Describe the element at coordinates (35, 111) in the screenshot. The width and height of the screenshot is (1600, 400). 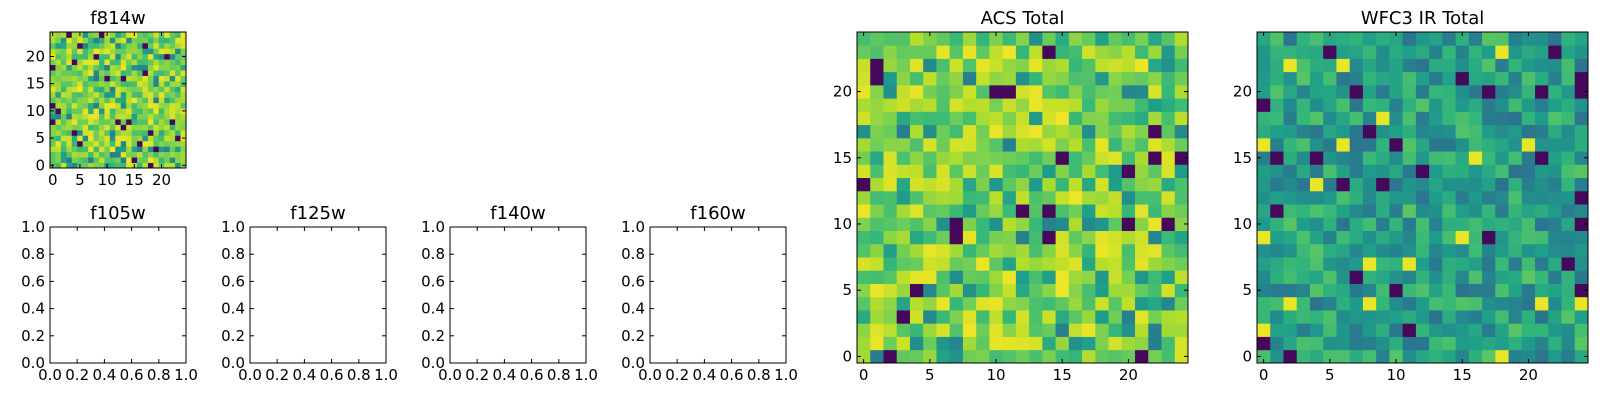
I see `y-tick-label: 10` at that location.